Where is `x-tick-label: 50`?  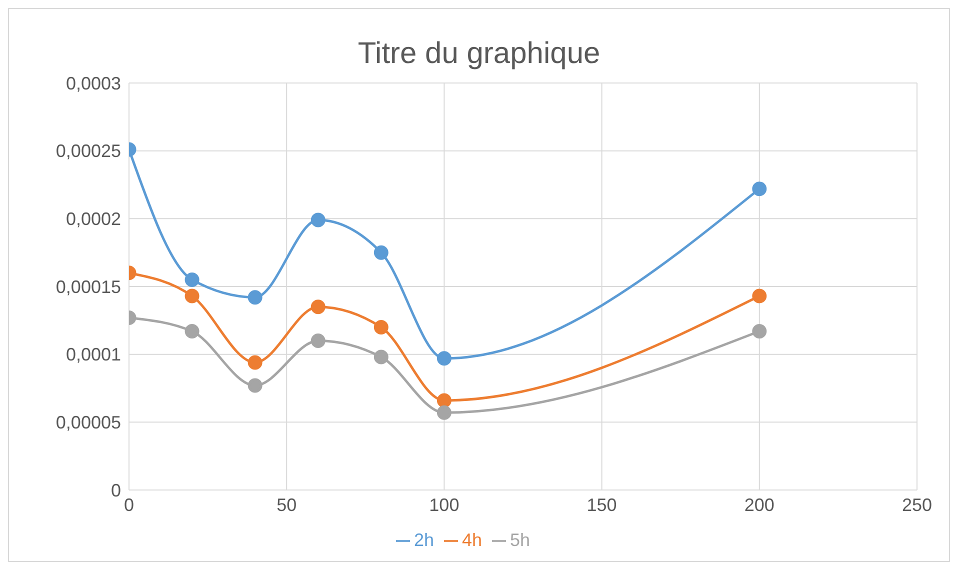 x-tick-label: 50 is located at coordinates (286, 504).